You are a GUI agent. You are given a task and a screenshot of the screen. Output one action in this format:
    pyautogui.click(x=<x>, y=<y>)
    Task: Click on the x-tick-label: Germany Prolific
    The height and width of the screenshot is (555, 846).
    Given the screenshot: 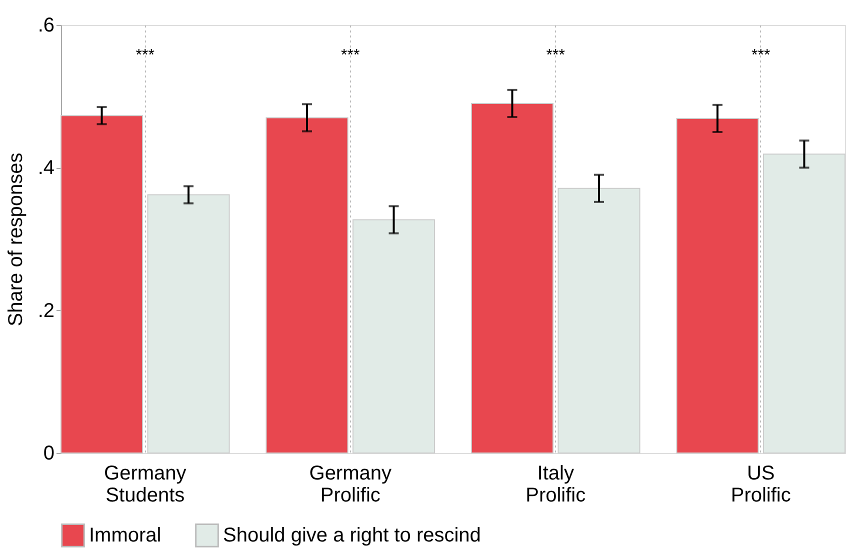 What is the action you would take?
    pyautogui.click(x=350, y=484)
    